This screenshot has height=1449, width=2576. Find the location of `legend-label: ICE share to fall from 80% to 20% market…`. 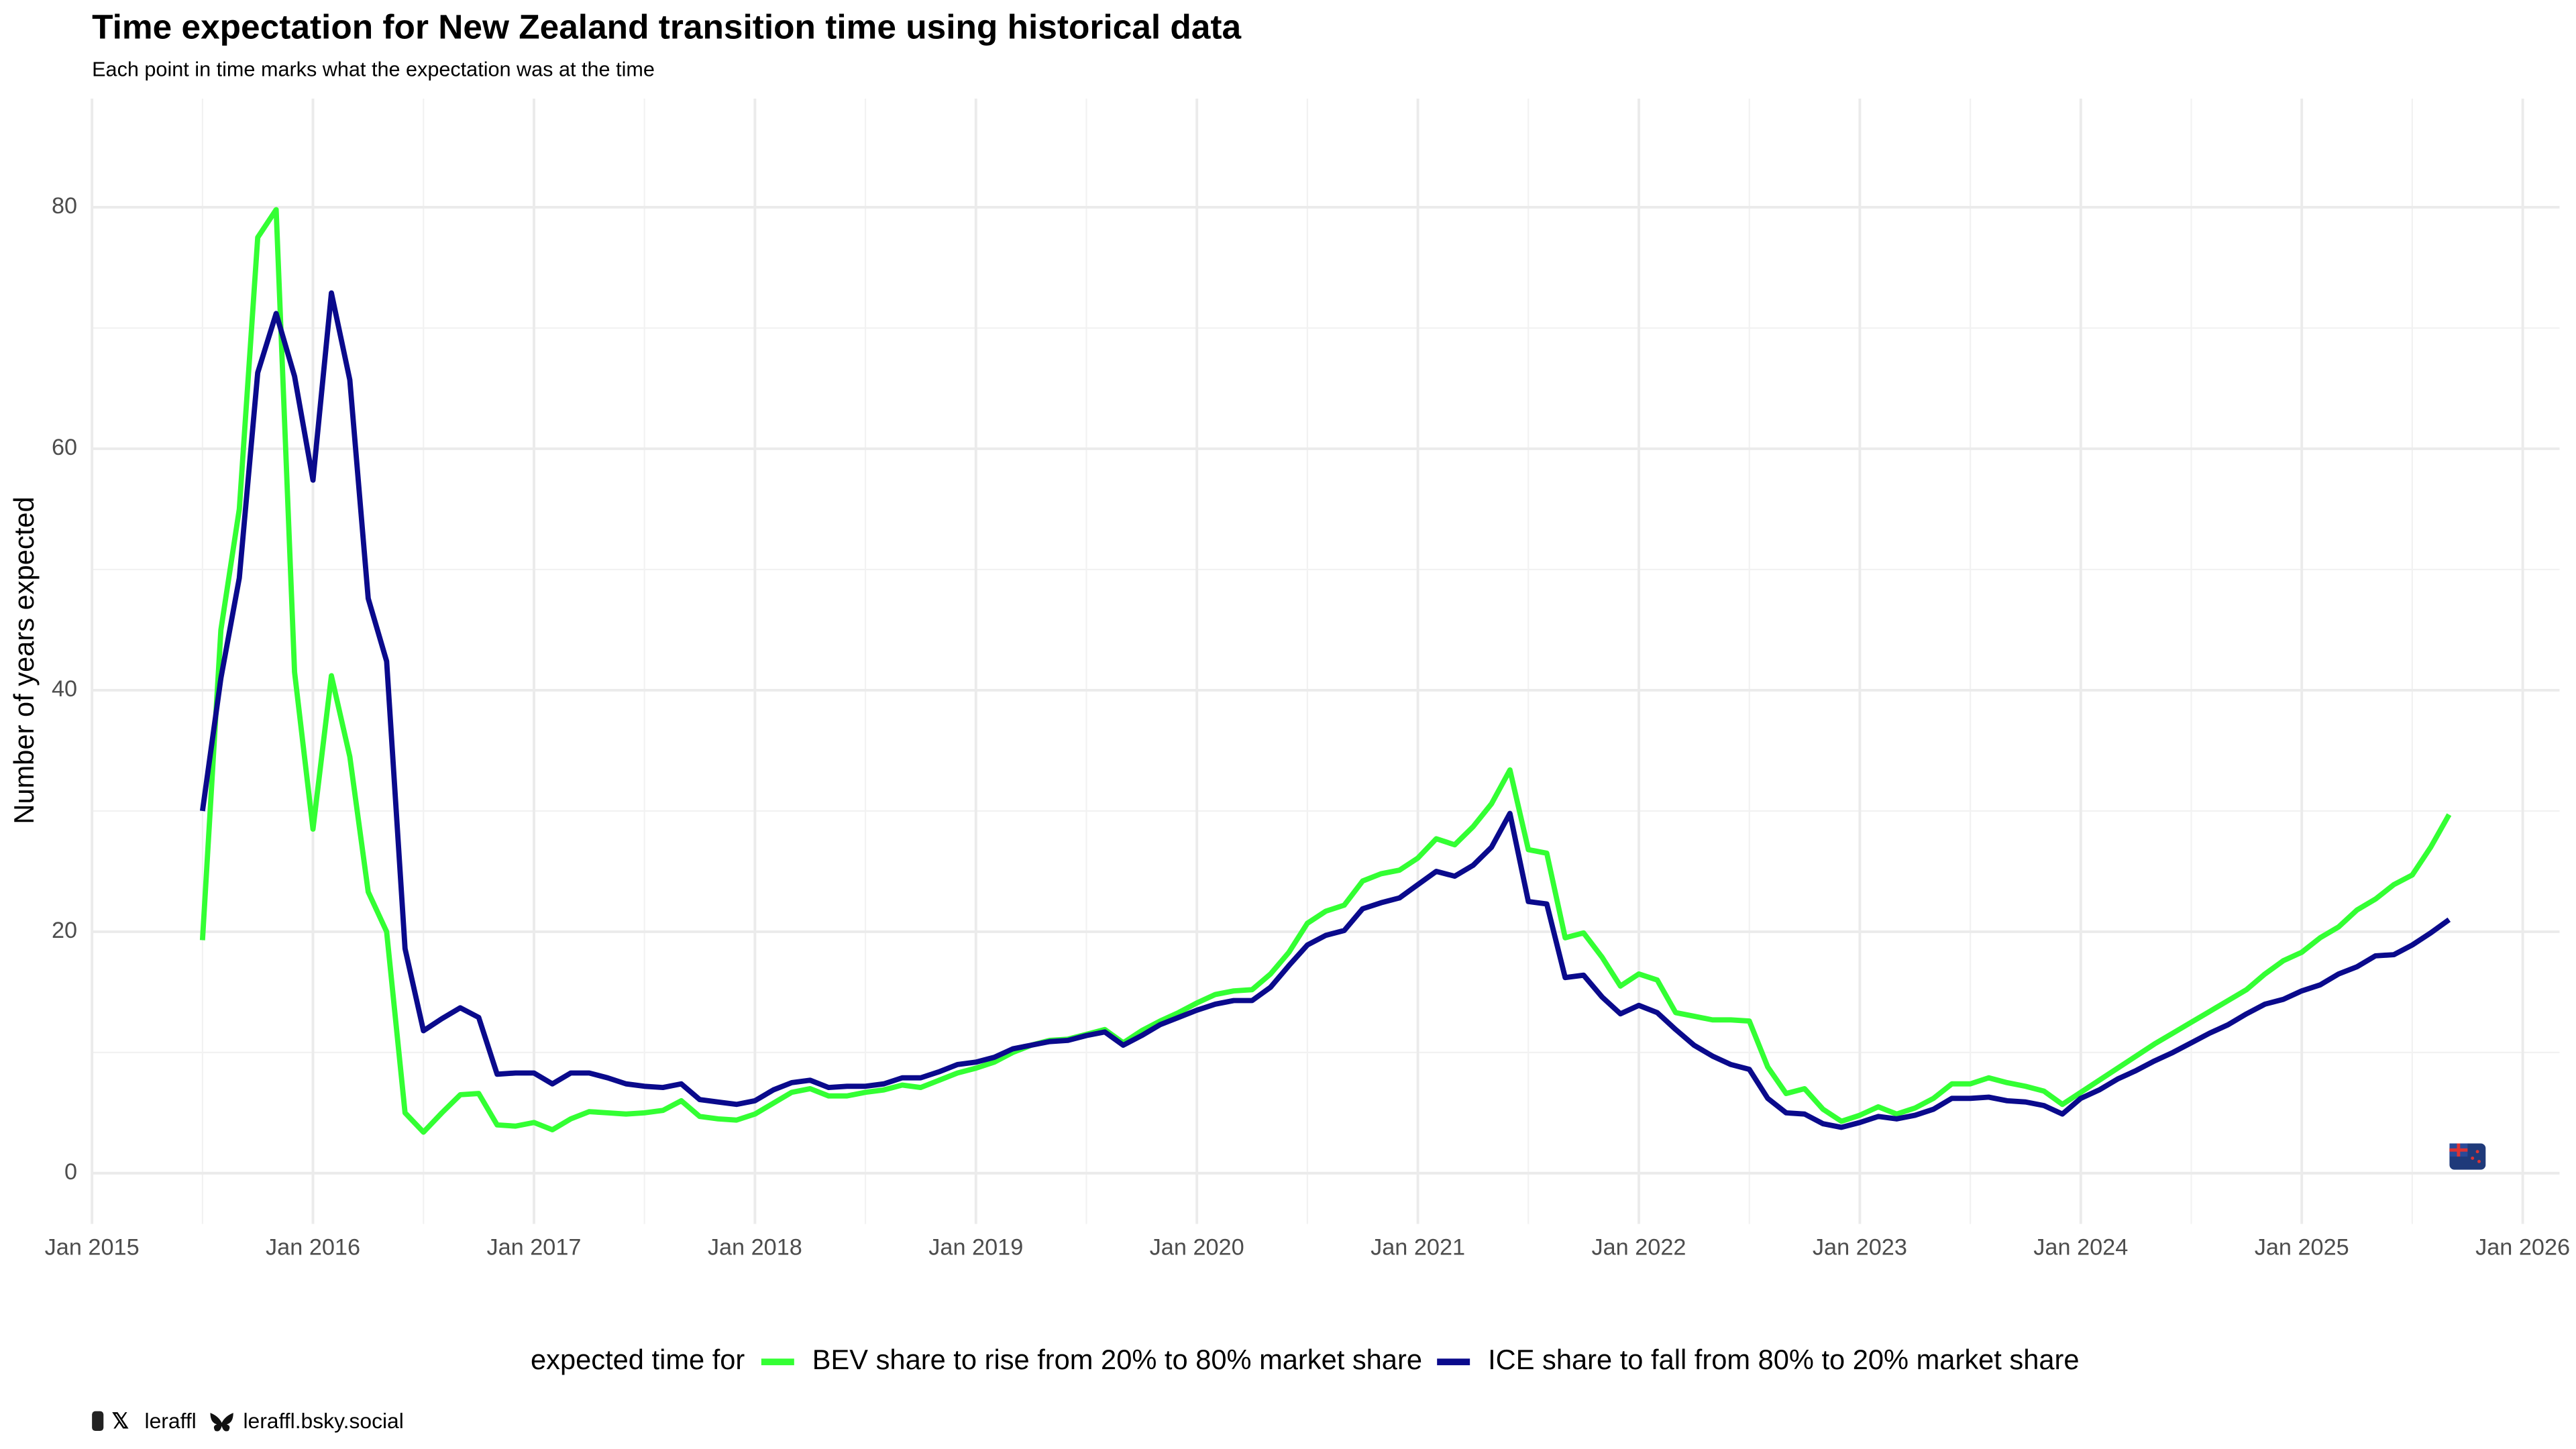

legend-label: ICE share to fall from 80% to 20% market… is located at coordinates (1783, 1359).